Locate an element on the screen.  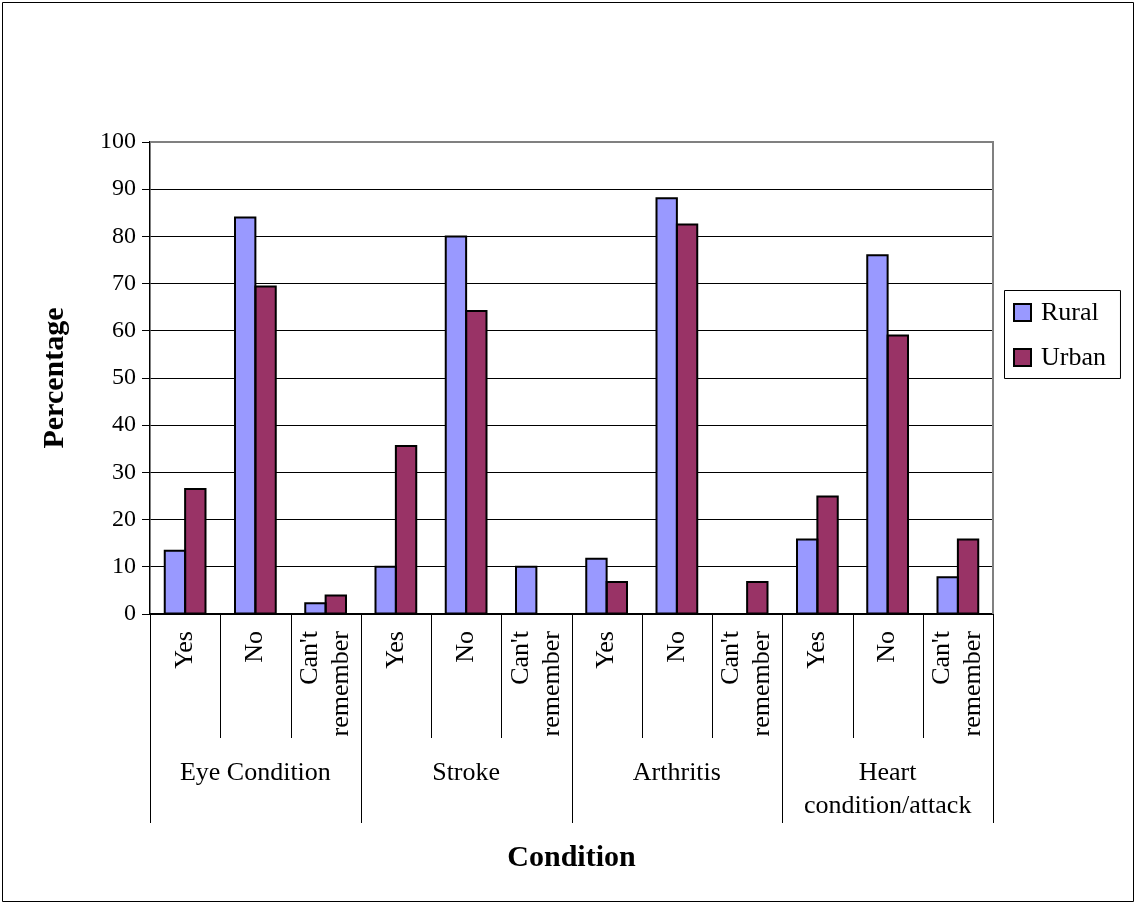
x-axis-title: Condition is located at coordinates (571, 855).